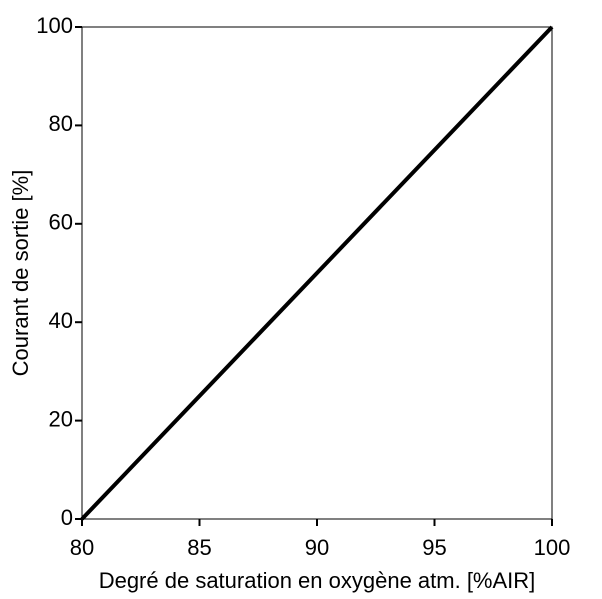 The width and height of the screenshot is (602, 599). Describe the element at coordinates (82, 547) in the screenshot. I see `x-tick-label: 80` at that location.